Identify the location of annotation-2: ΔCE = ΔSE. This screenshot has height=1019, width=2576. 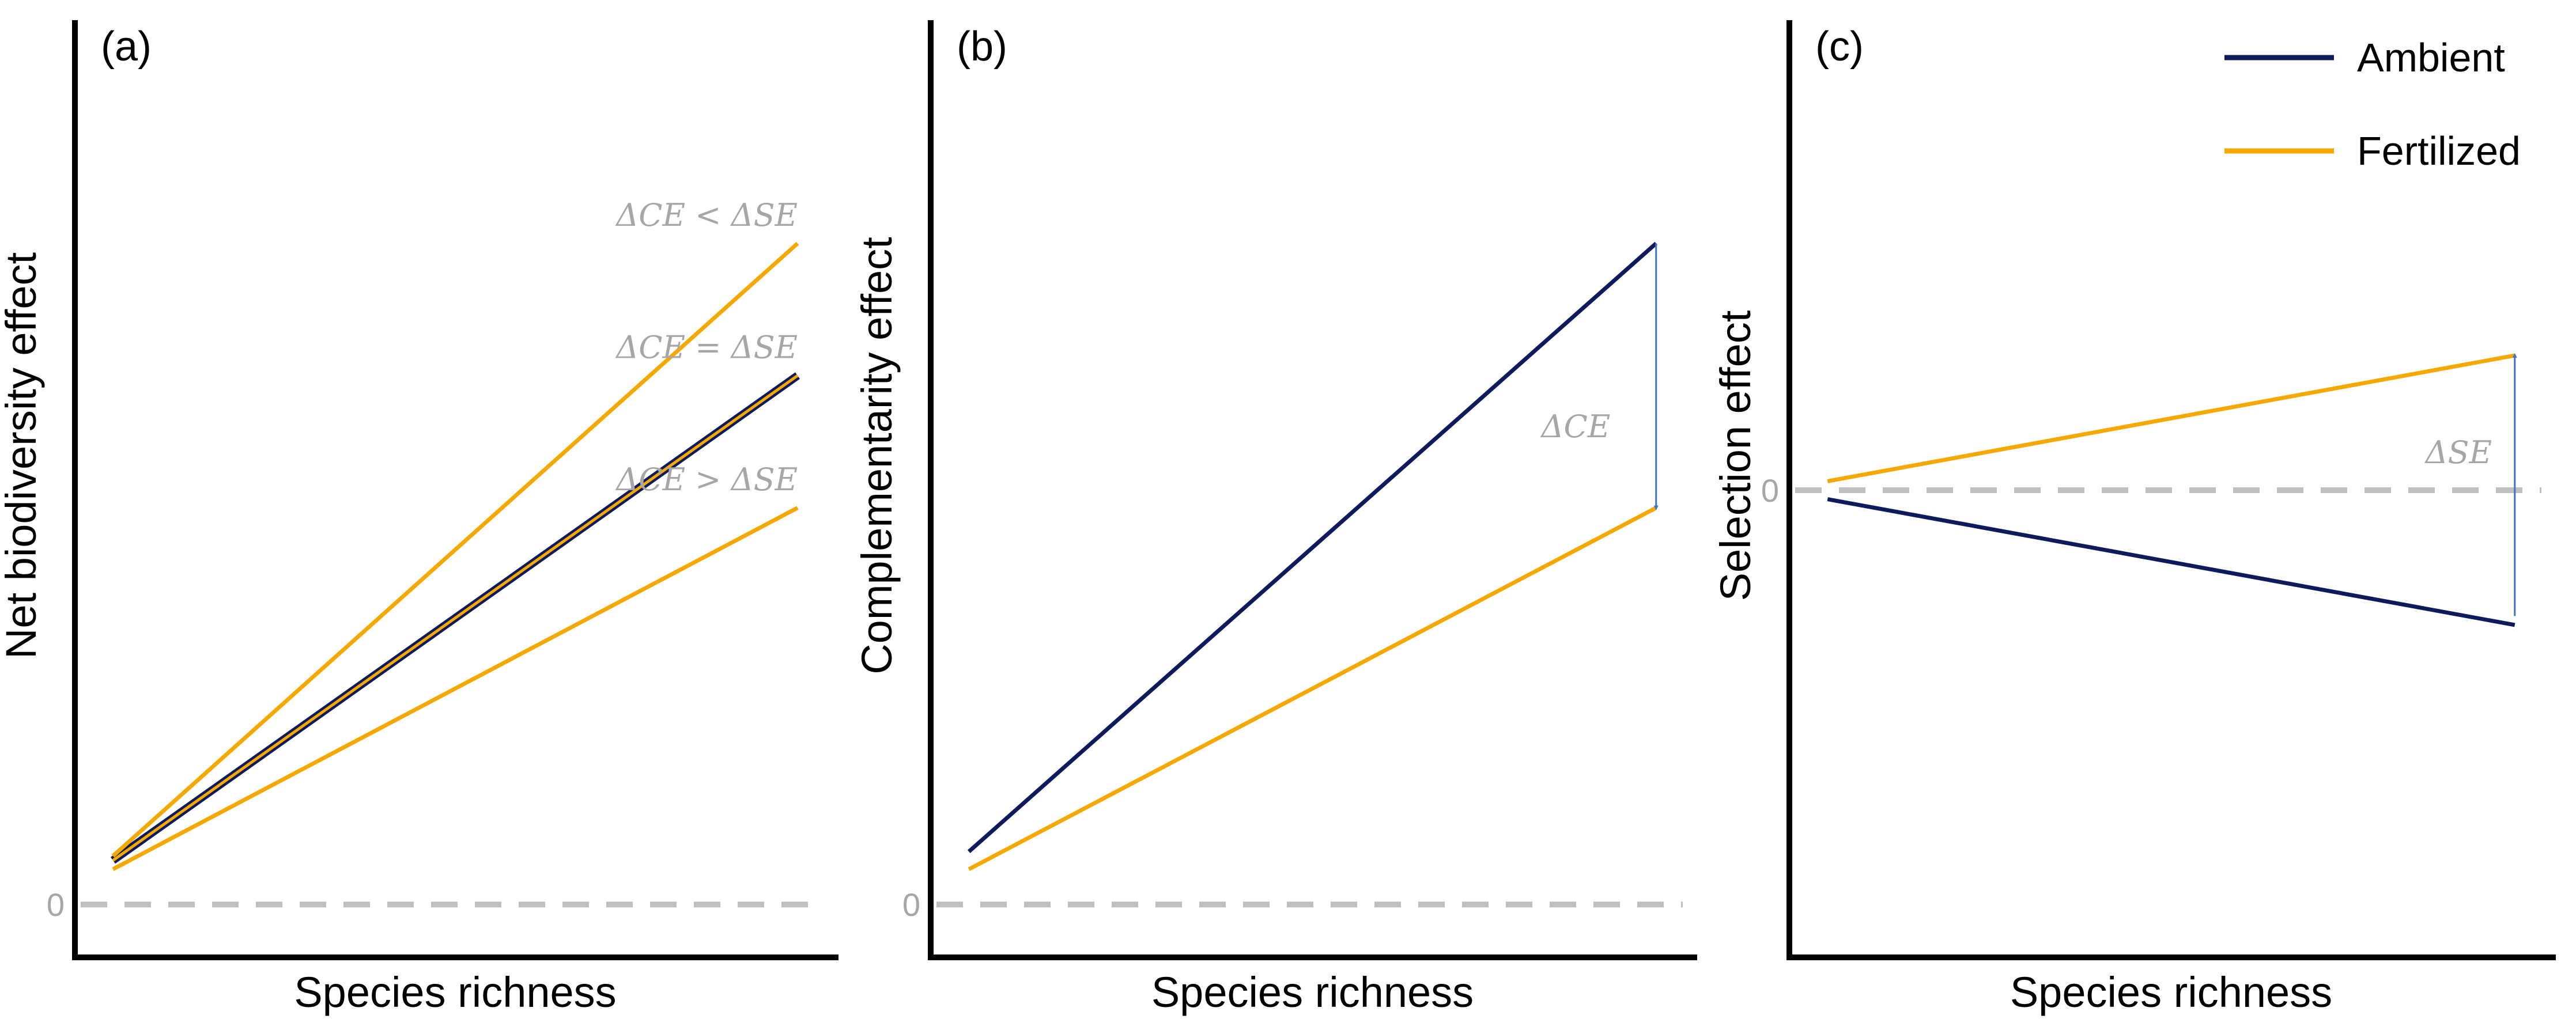
(706, 347).